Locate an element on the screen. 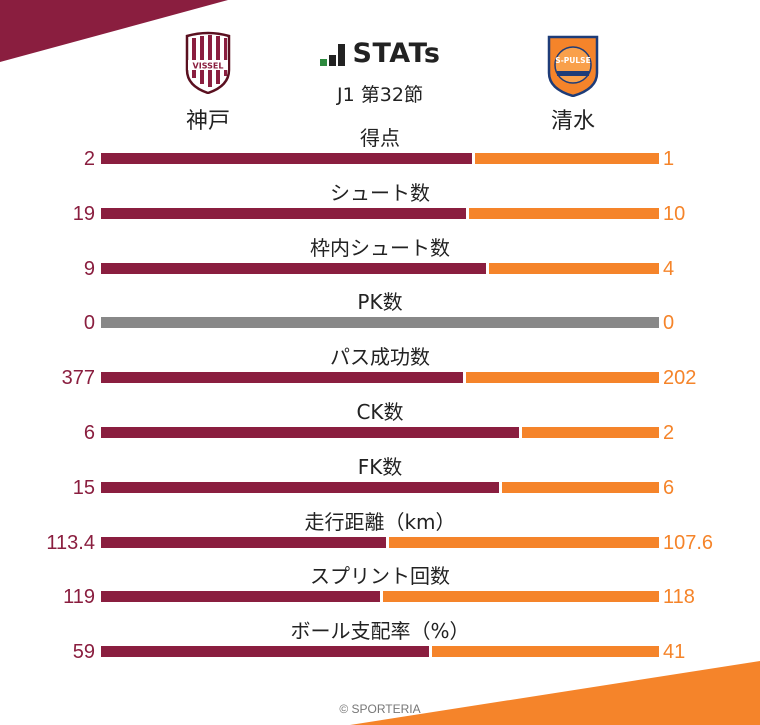 The image size is (760, 725). stat-row: PK数 0 0 is located at coordinates (380, 316).